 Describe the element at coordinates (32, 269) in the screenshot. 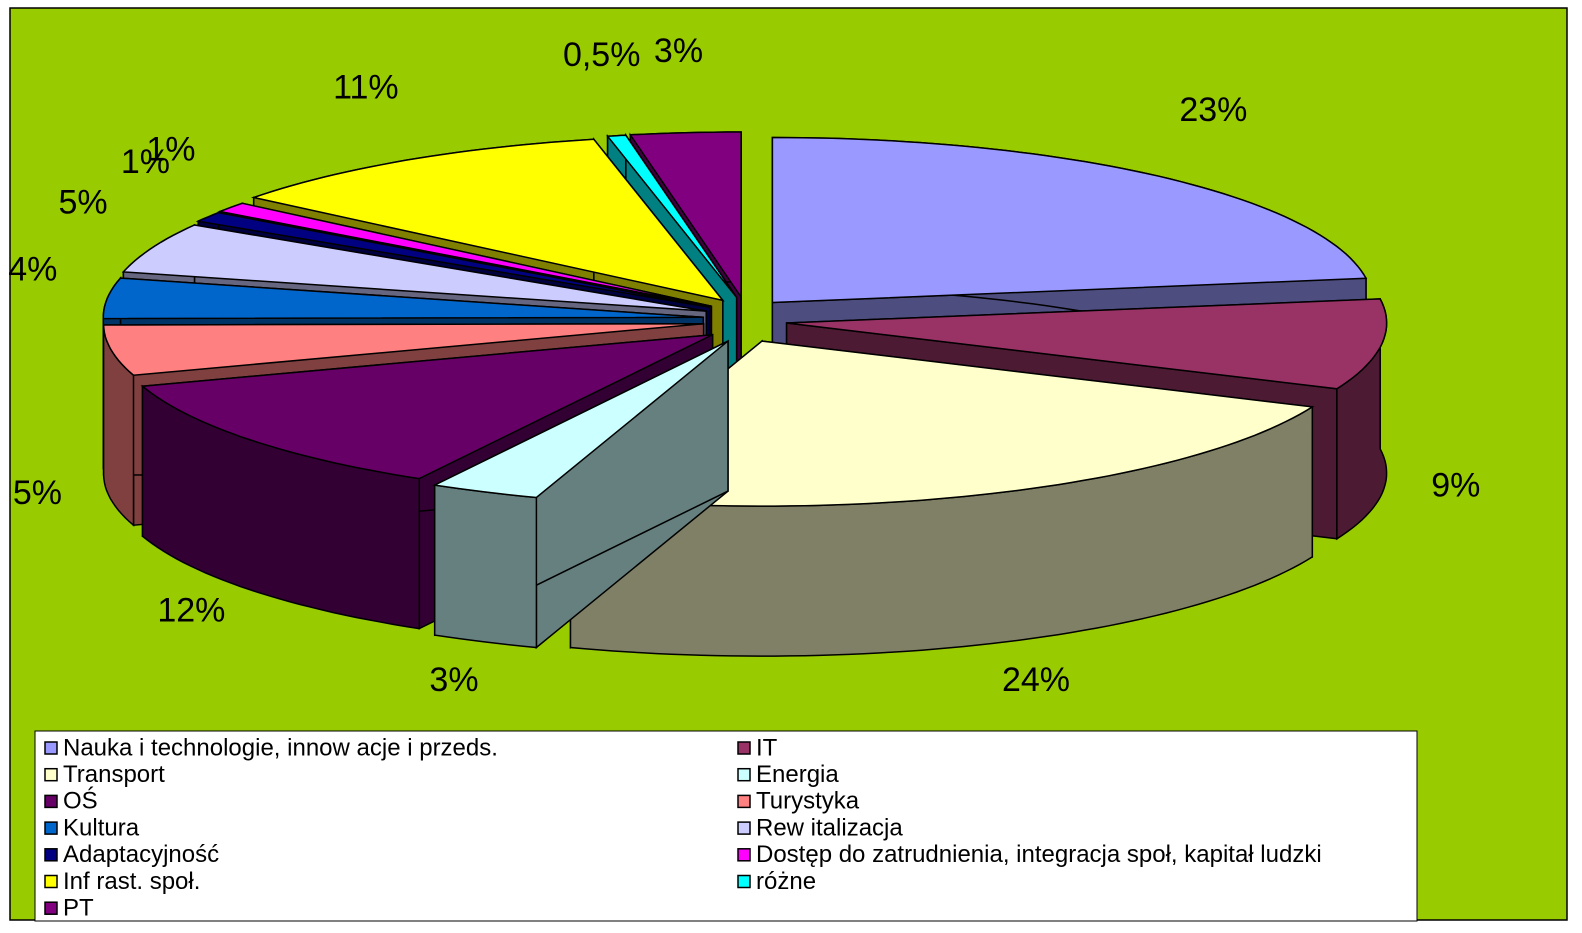

I see `data-label: 4%` at that location.